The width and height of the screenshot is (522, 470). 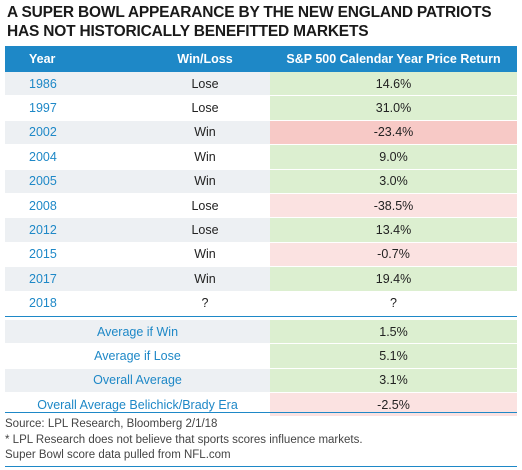 I want to click on return-cell: 13.4%, so click(x=393, y=230).